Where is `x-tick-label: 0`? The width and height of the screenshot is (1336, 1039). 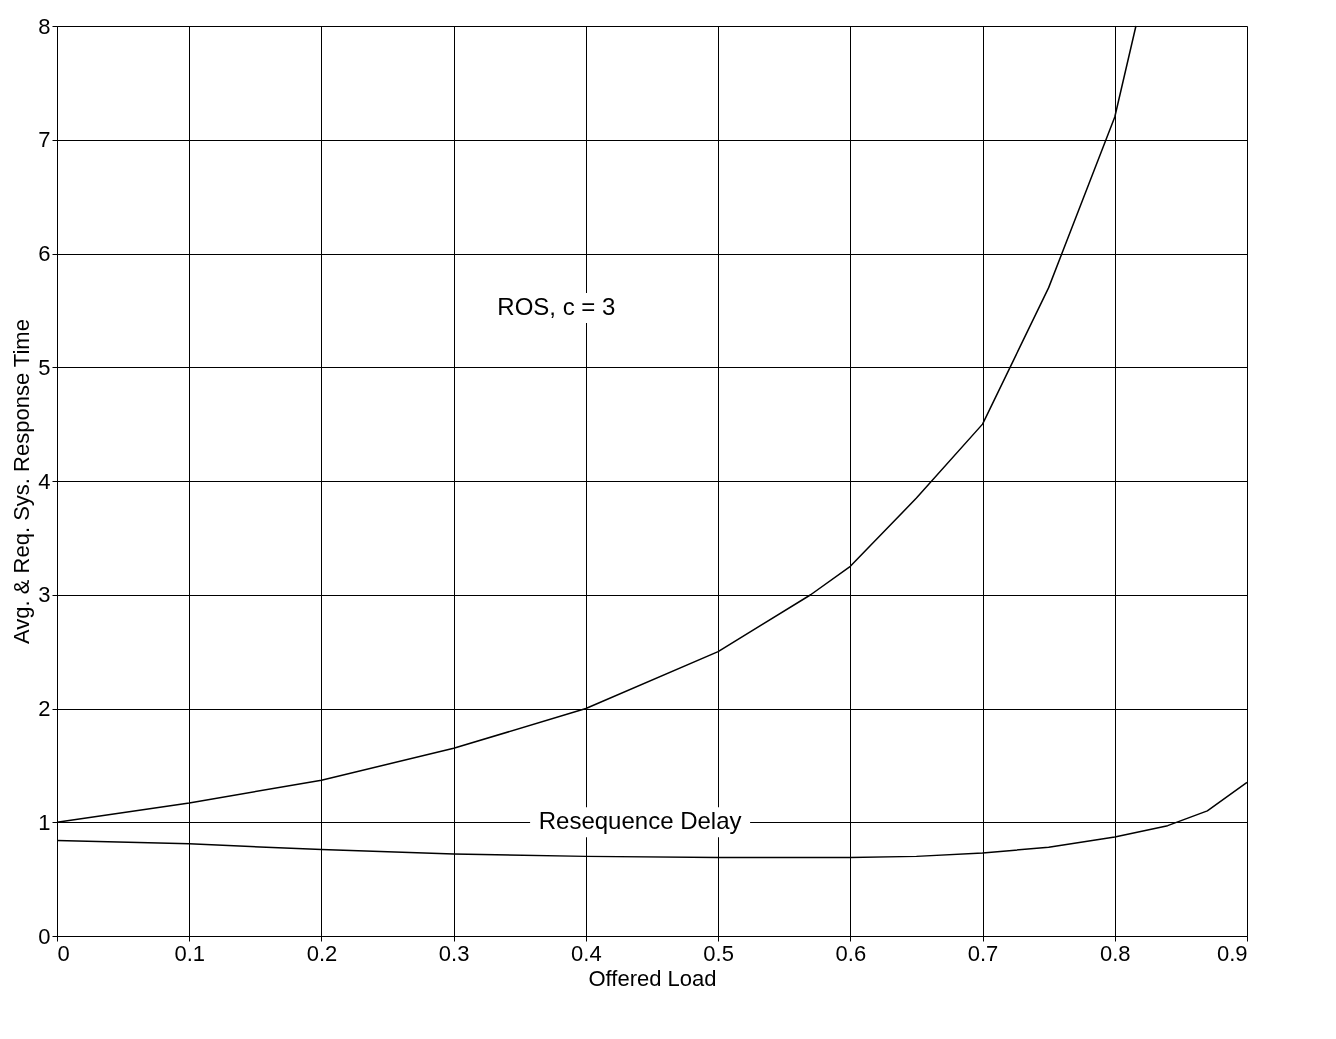
x-tick-label: 0 is located at coordinates (63, 953).